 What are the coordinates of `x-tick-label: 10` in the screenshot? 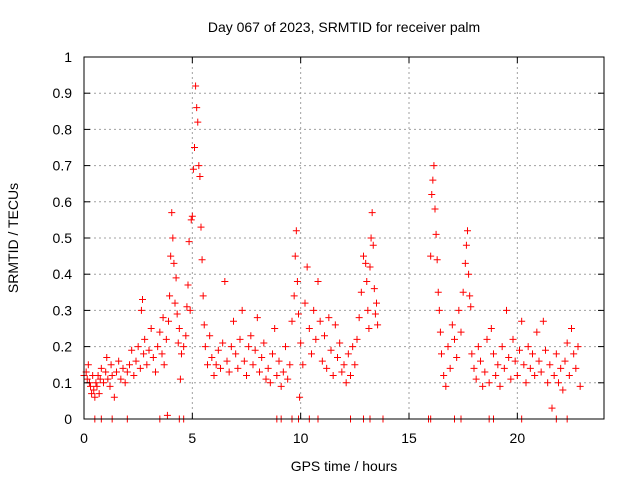 It's located at (301, 438).